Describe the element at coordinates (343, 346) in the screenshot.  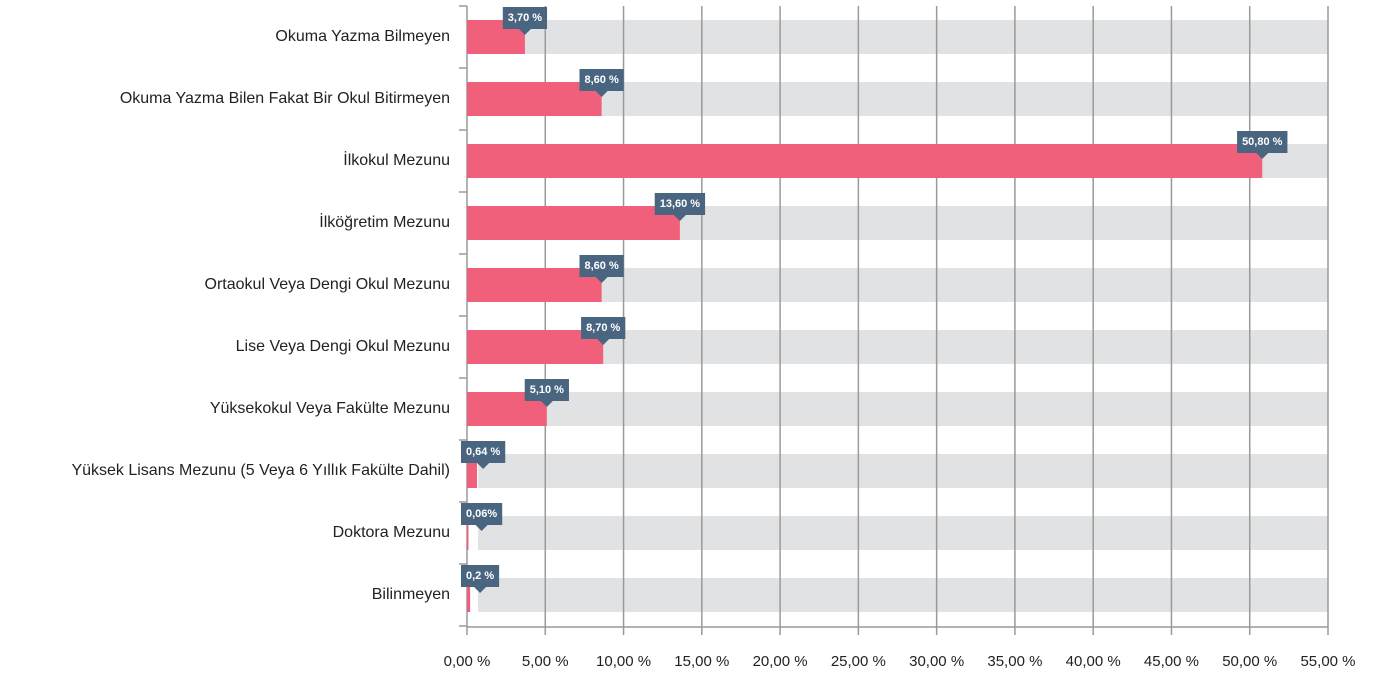
I see `y-tick-label: Lise Veya Dengi Okul Mezunu` at that location.